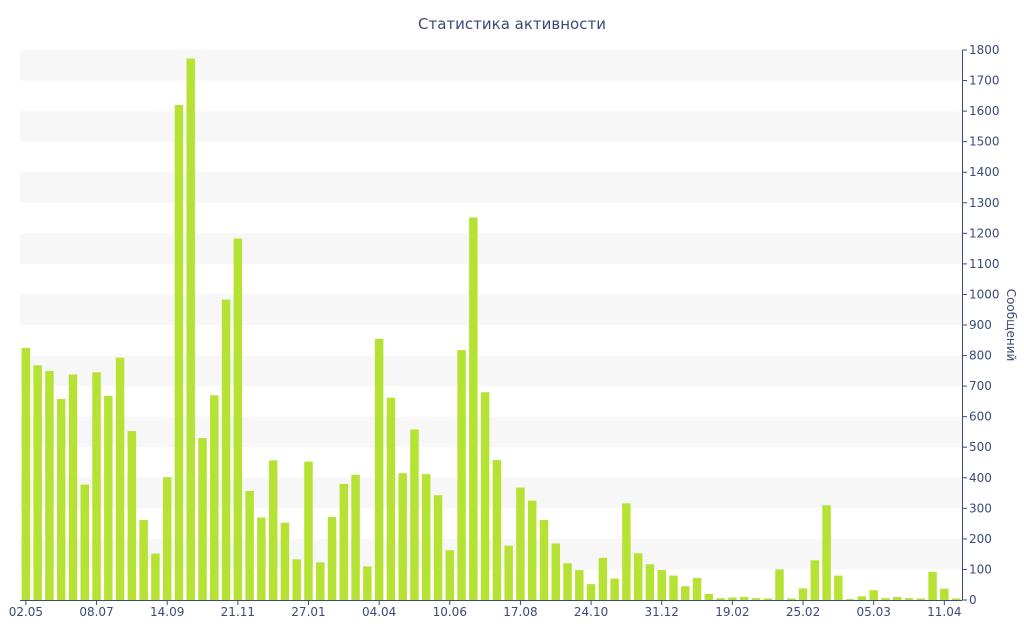 This screenshot has height=640, width=1024. What do you see at coordinates (984, 81) in the screenshot?
I see `y-tick-label: 1700` at bounding box center [984, 81].